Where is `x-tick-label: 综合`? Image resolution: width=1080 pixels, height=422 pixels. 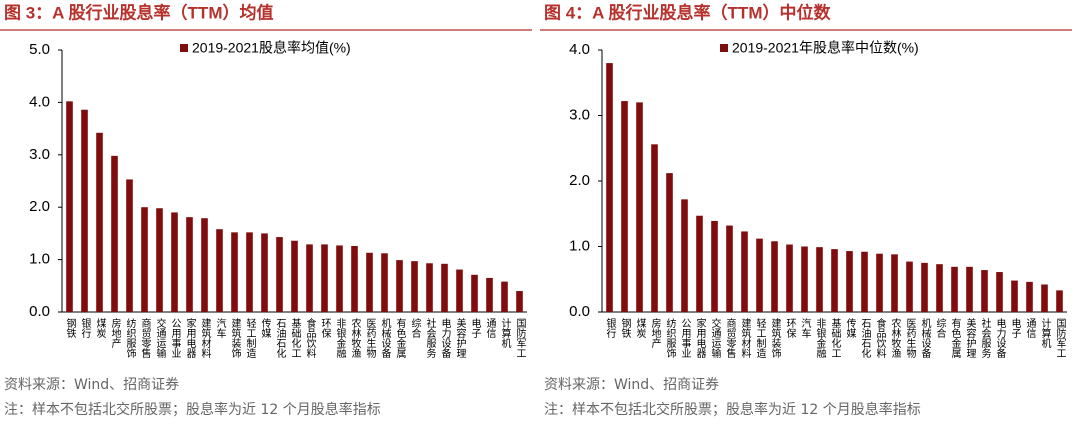
x-tick-label: 综合 is located at coordinates (415, 328).